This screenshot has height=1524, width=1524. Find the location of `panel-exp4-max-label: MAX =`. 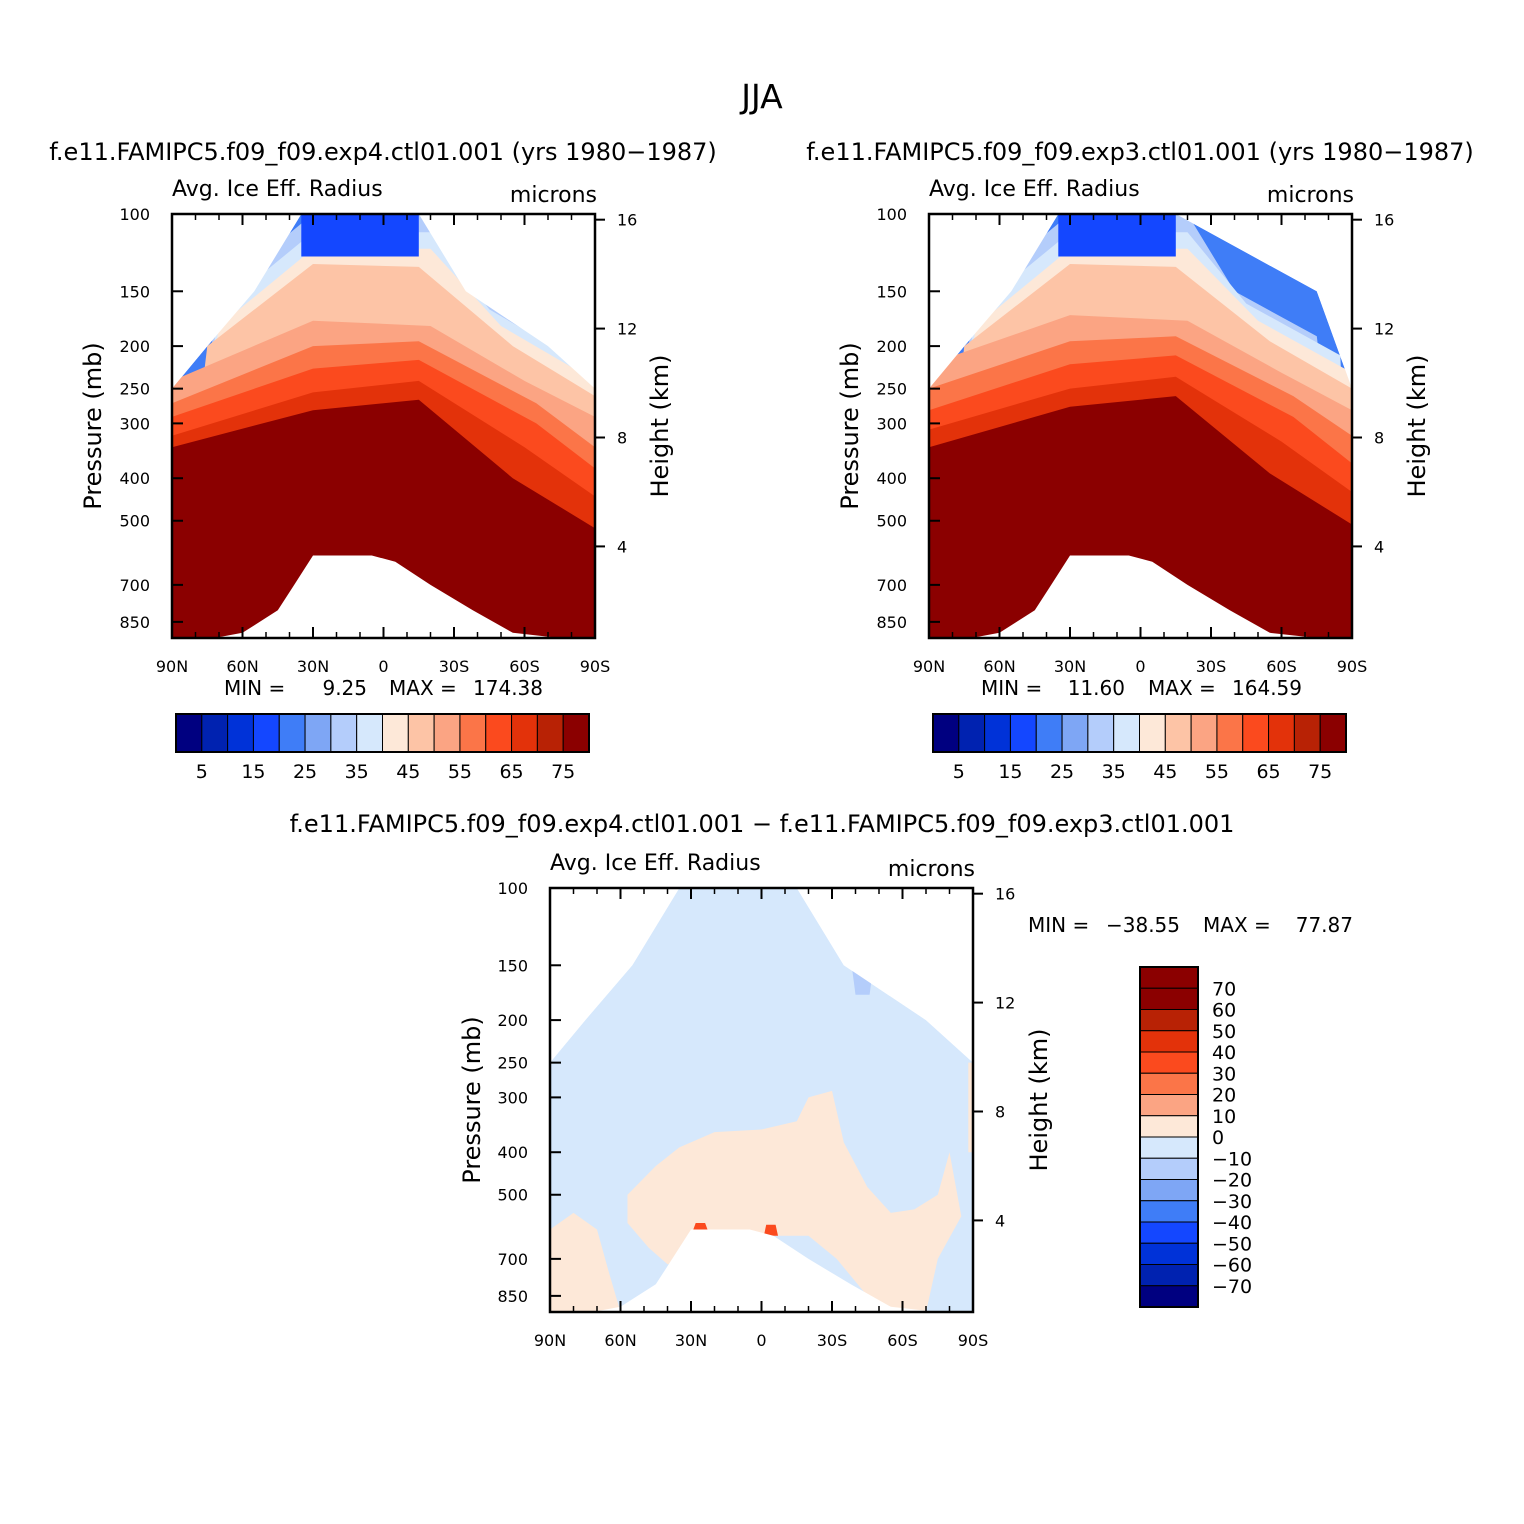

panel-exp4-max-label: MAX = is located at coordinates (423, 688).